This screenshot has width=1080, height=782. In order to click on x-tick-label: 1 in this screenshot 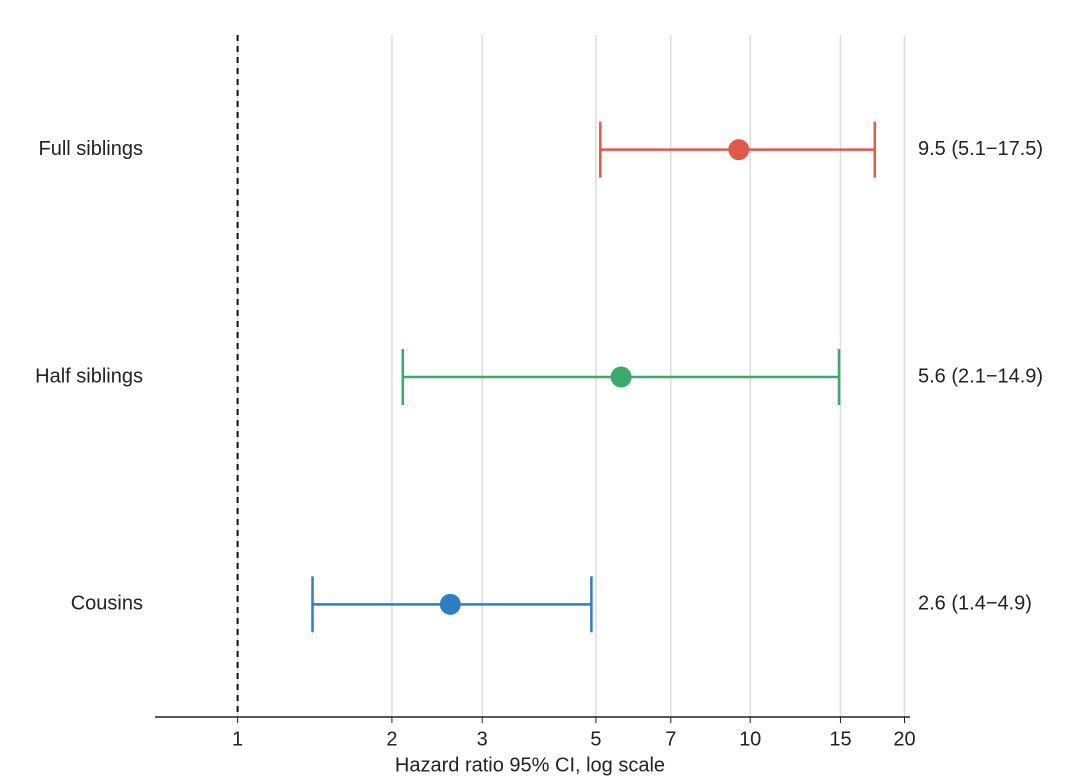, I will do `click(237, 739)`.